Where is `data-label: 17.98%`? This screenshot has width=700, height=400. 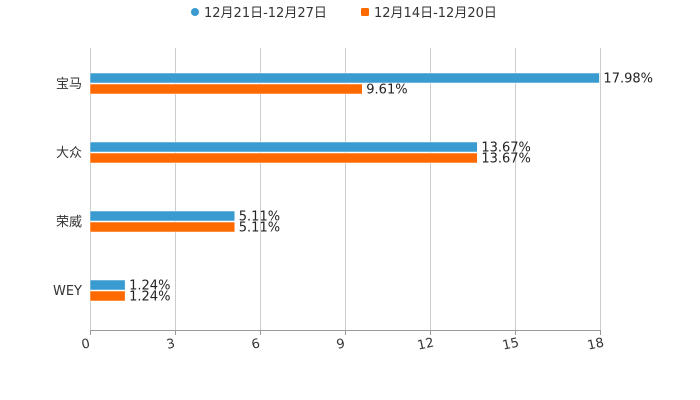 data-label: 17.98% is located at coordinates (628, 79).